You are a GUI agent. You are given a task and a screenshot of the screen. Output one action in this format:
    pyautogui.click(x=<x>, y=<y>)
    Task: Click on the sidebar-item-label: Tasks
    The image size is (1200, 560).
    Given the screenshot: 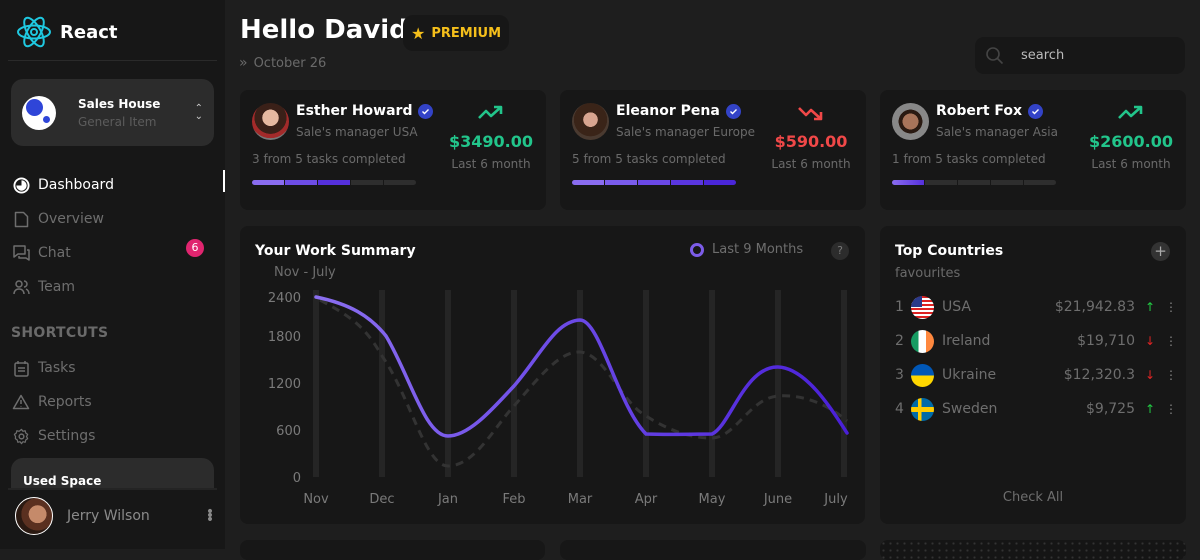 What is the action you would take?
    pyautogui.click(x=57, y=368)
    